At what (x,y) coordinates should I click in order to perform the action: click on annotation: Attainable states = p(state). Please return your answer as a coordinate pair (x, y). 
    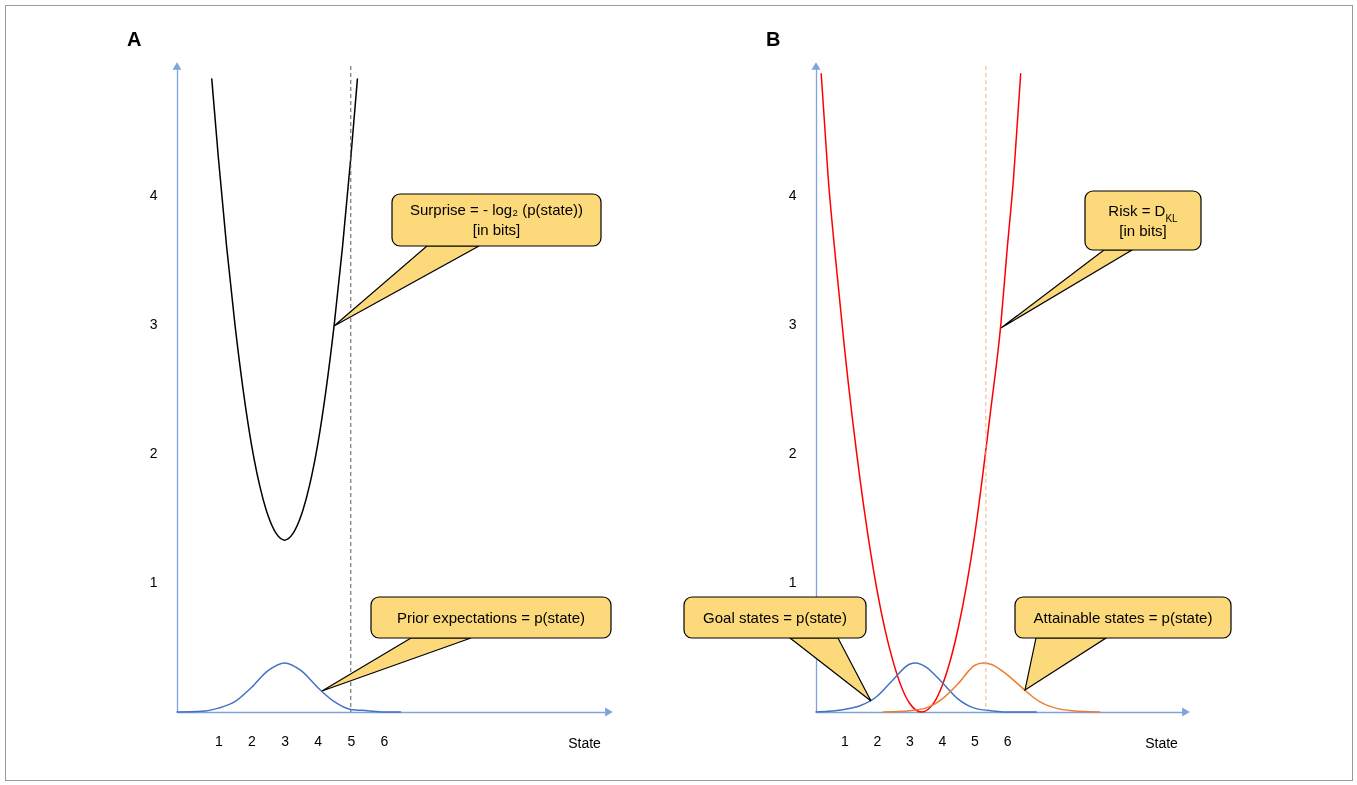
    Looking at the image, I should click on (1123, 617).